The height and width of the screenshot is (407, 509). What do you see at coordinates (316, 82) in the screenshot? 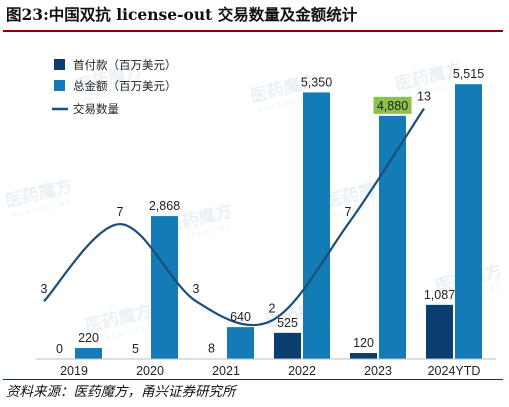
I see `label-total-2022: 5,350` at bounding box center [316, 82].